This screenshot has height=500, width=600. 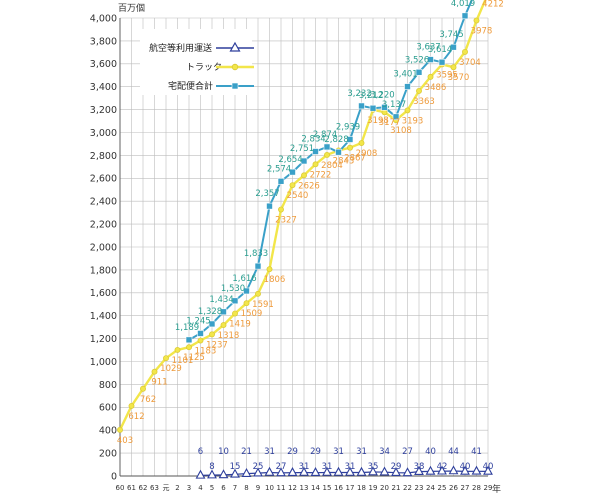 I want to click on x-tick-label: 20, so click(x=384, y=488).